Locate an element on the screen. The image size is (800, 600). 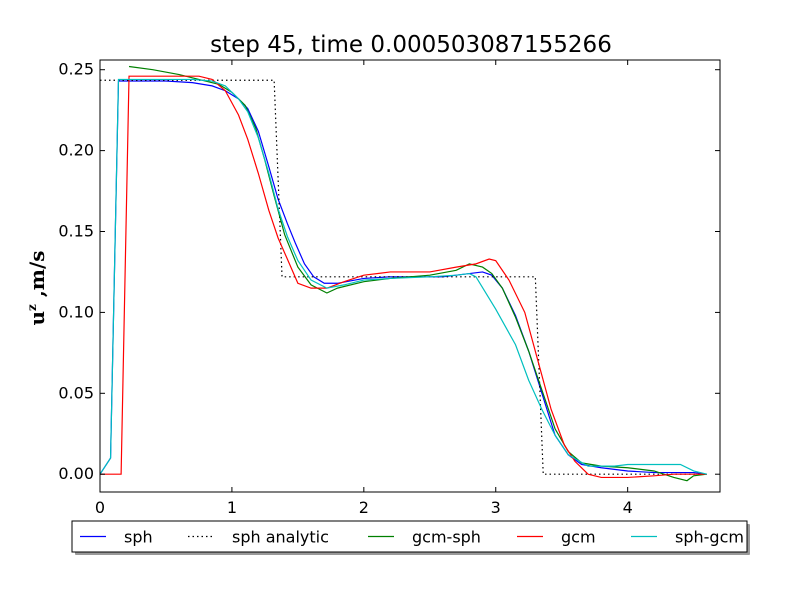
x-tick-label: 4 is located at coordinates (628, 507).